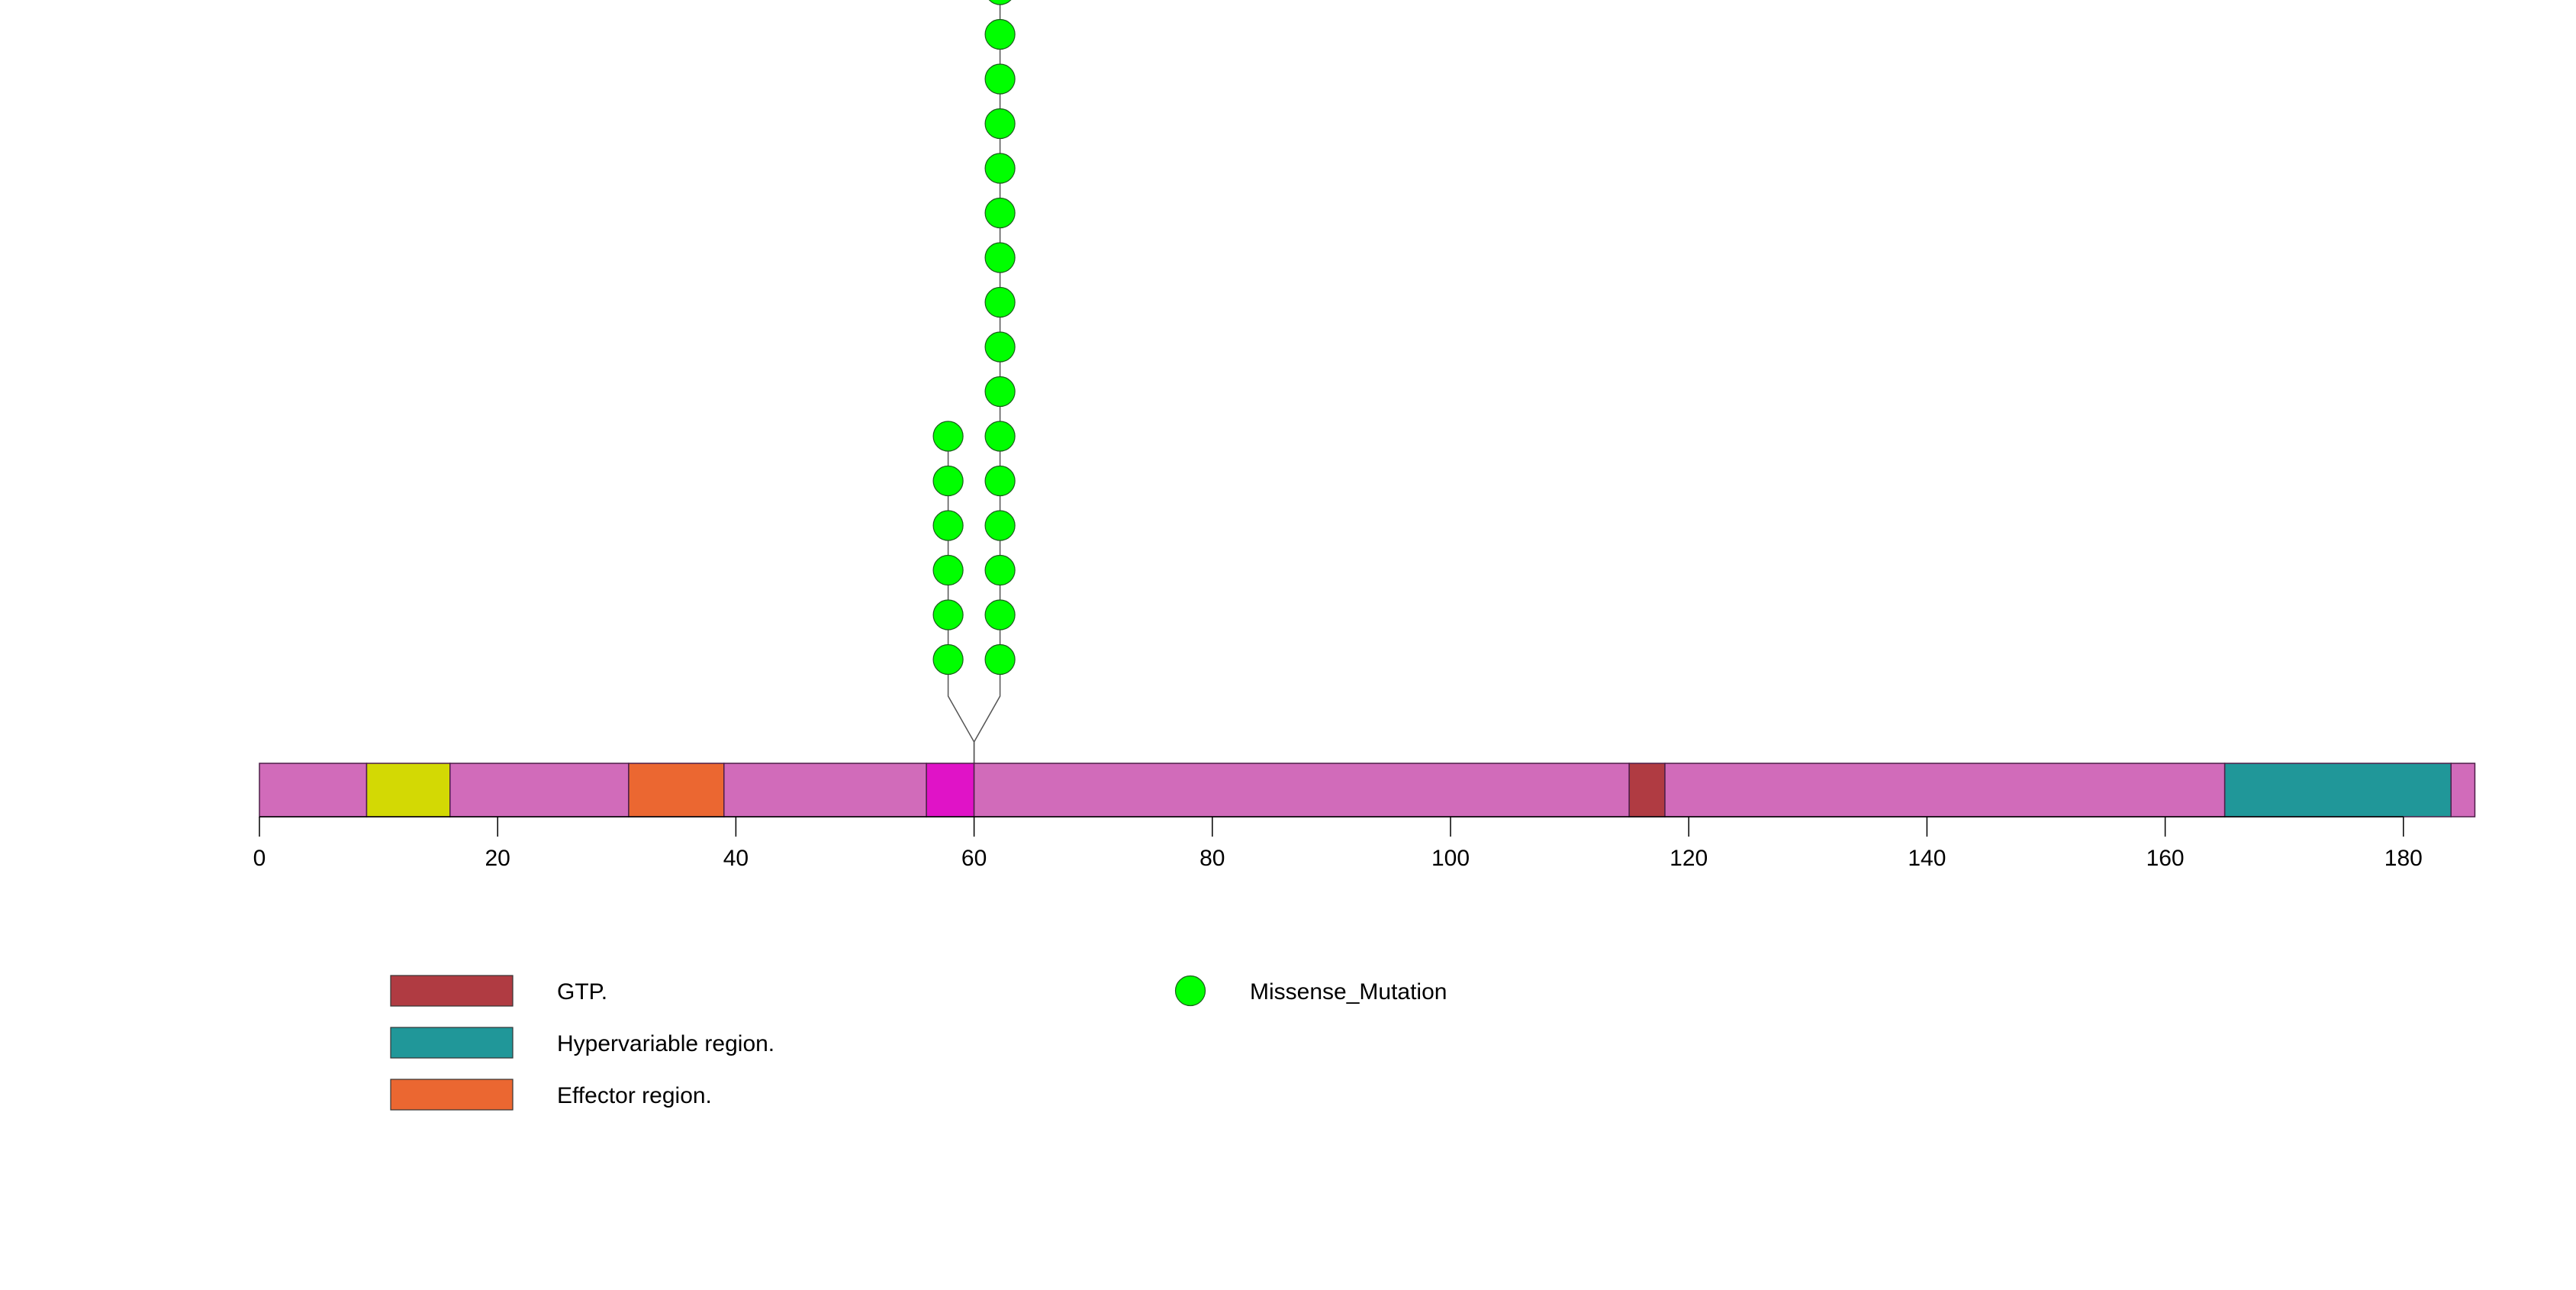  What do you see at coordinates (1450, 859) in the screenshot?
I see `x-tick-label-100: 100` at bounding box center [1450, 859].